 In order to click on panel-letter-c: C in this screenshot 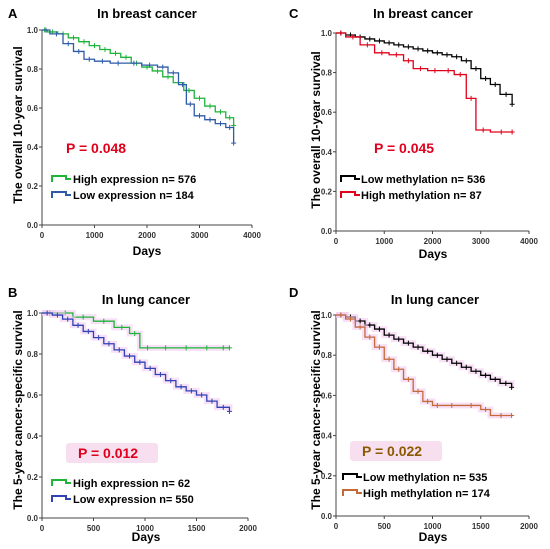, I will do `click(294, 13)`.